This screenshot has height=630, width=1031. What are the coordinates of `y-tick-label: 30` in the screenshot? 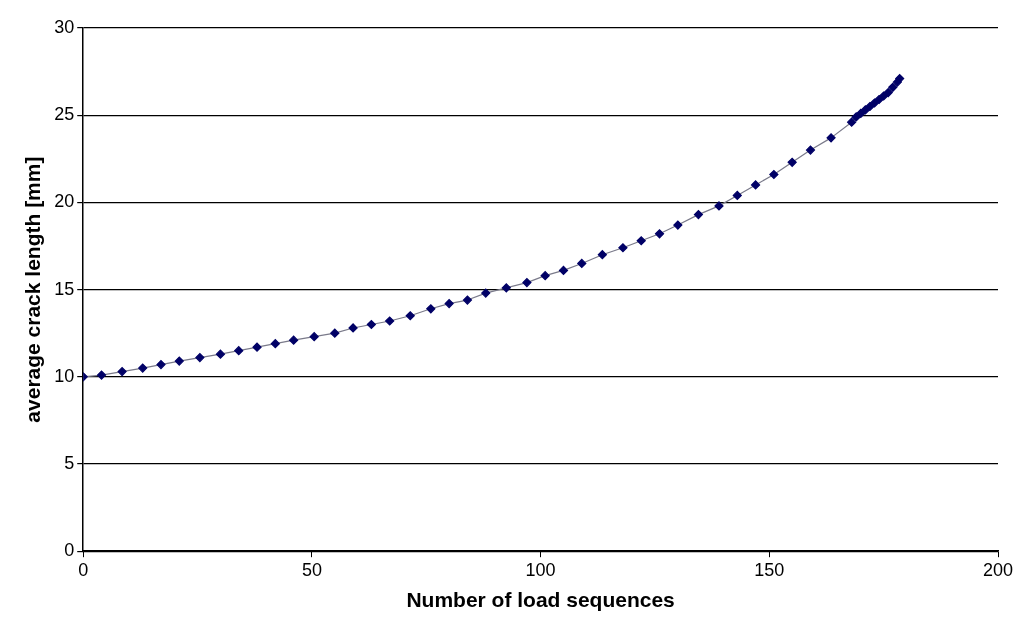 It's located at (64, 26).